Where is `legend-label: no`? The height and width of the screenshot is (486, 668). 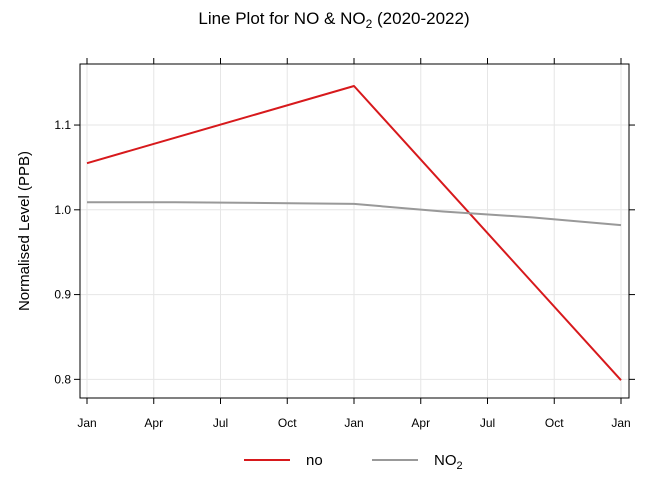 legend-label: no is located at coordinates (314, 460).